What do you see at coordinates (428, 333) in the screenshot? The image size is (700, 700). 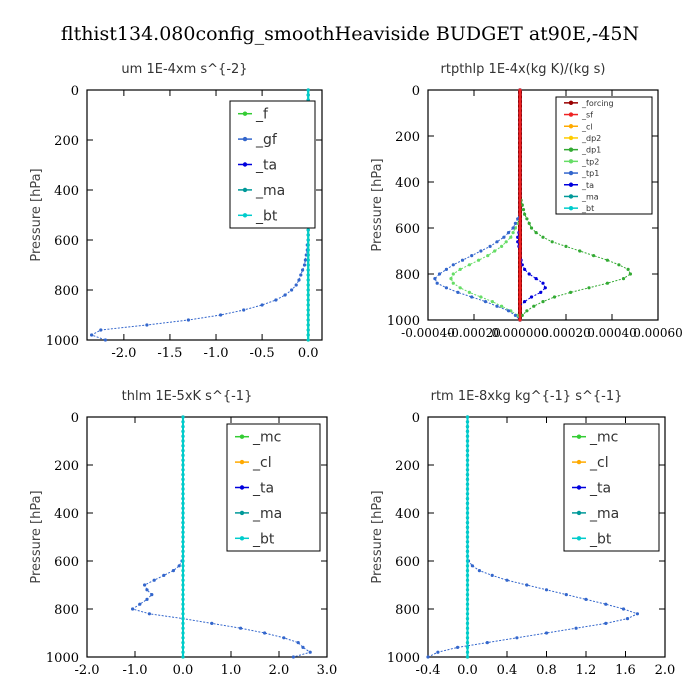 I see `x-tick-label: -0.00040` at bounding box center [428, 333].